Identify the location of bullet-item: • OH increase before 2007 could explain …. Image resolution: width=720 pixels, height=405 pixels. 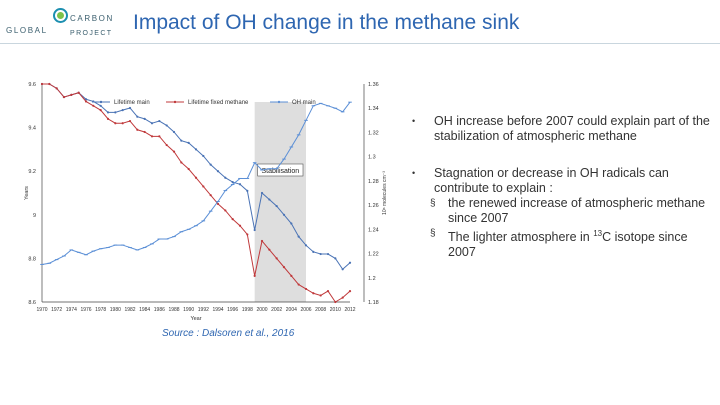
(562, 129).